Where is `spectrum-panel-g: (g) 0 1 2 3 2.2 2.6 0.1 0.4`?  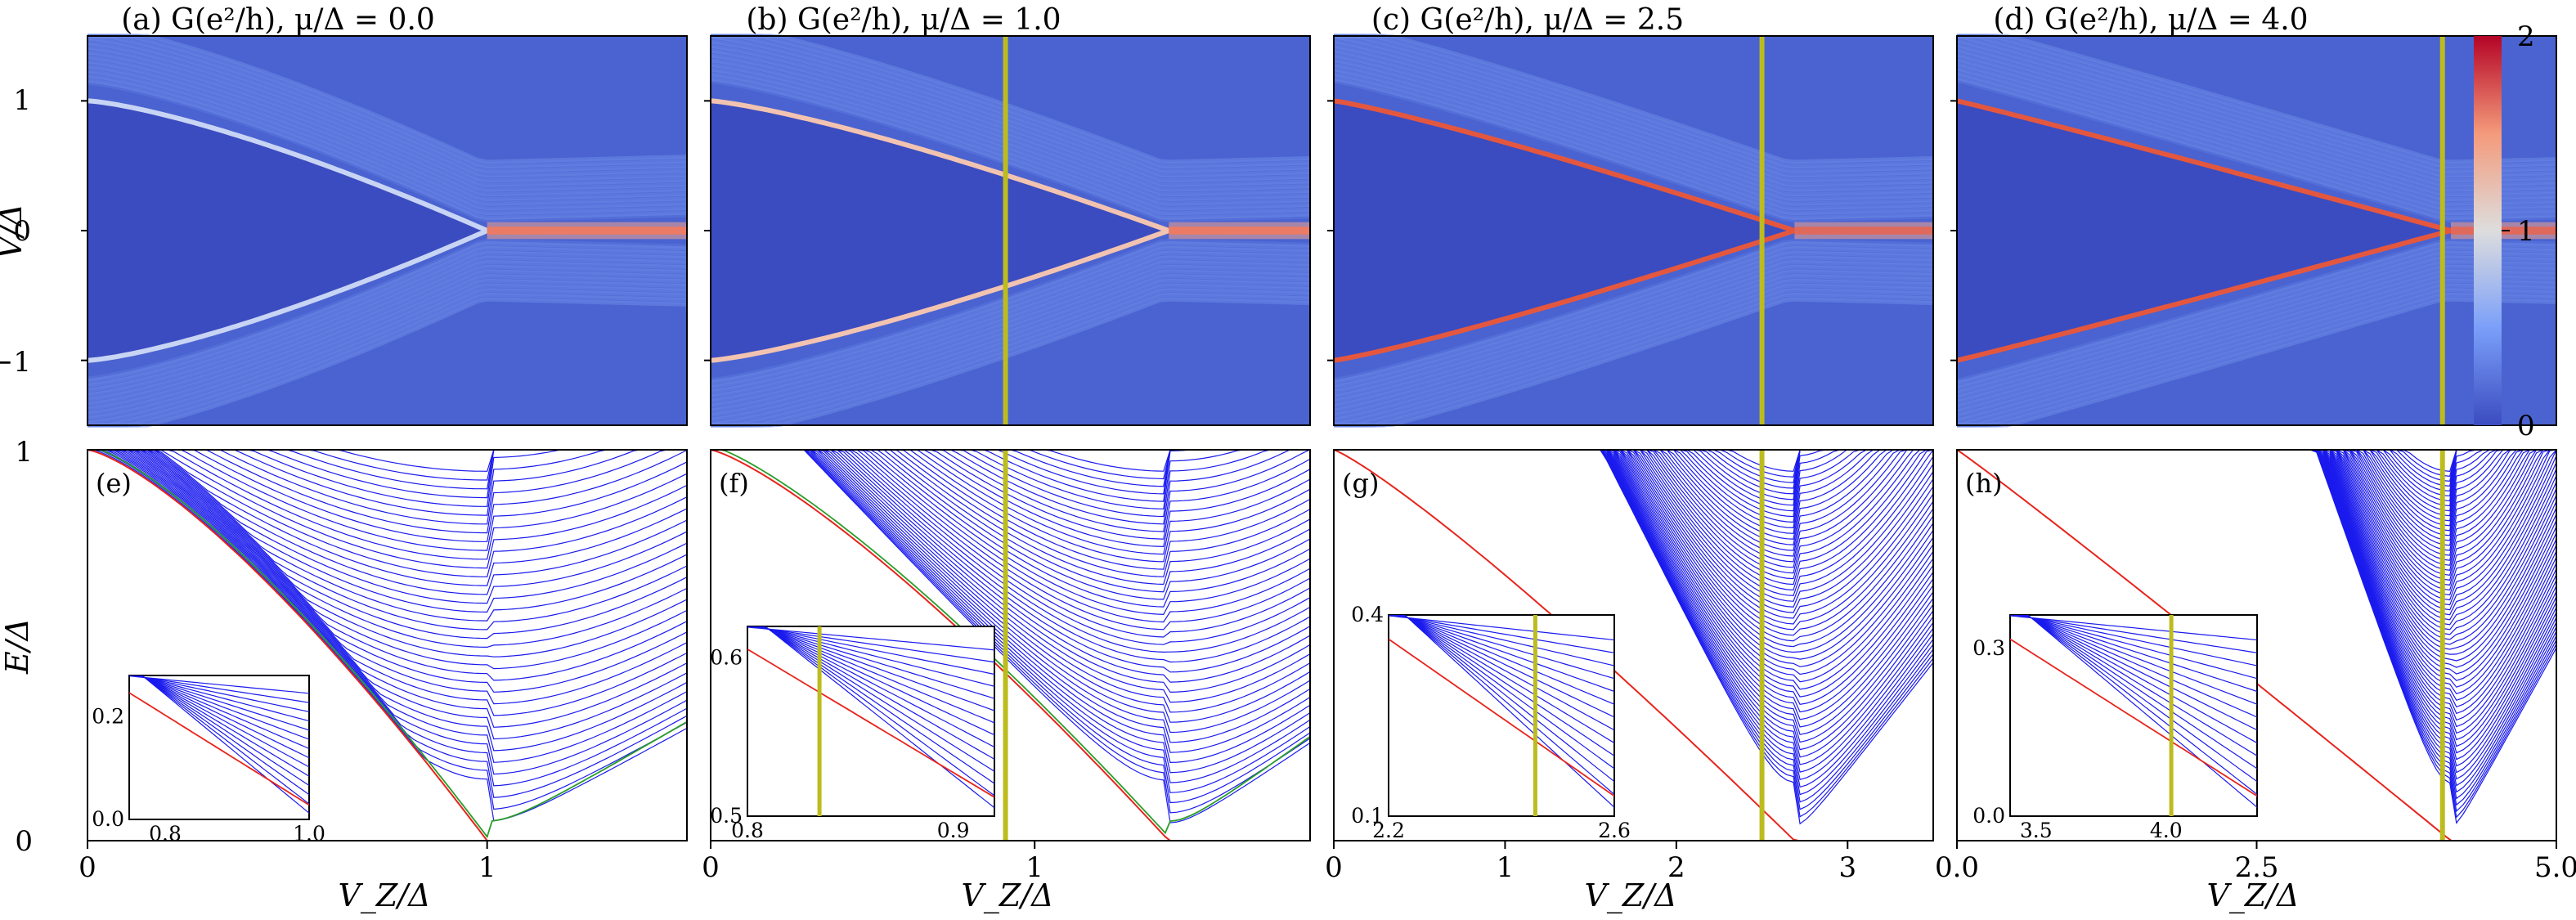 spectrum-panel-g: (g) 0 1 2 3 2.2 2.6 0.1 0.4 is located at coordinates (1630, 666).